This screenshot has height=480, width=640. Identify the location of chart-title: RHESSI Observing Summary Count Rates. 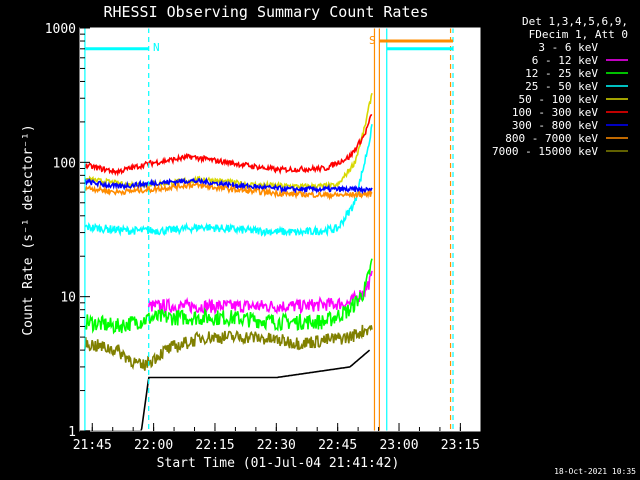
(265, 12).